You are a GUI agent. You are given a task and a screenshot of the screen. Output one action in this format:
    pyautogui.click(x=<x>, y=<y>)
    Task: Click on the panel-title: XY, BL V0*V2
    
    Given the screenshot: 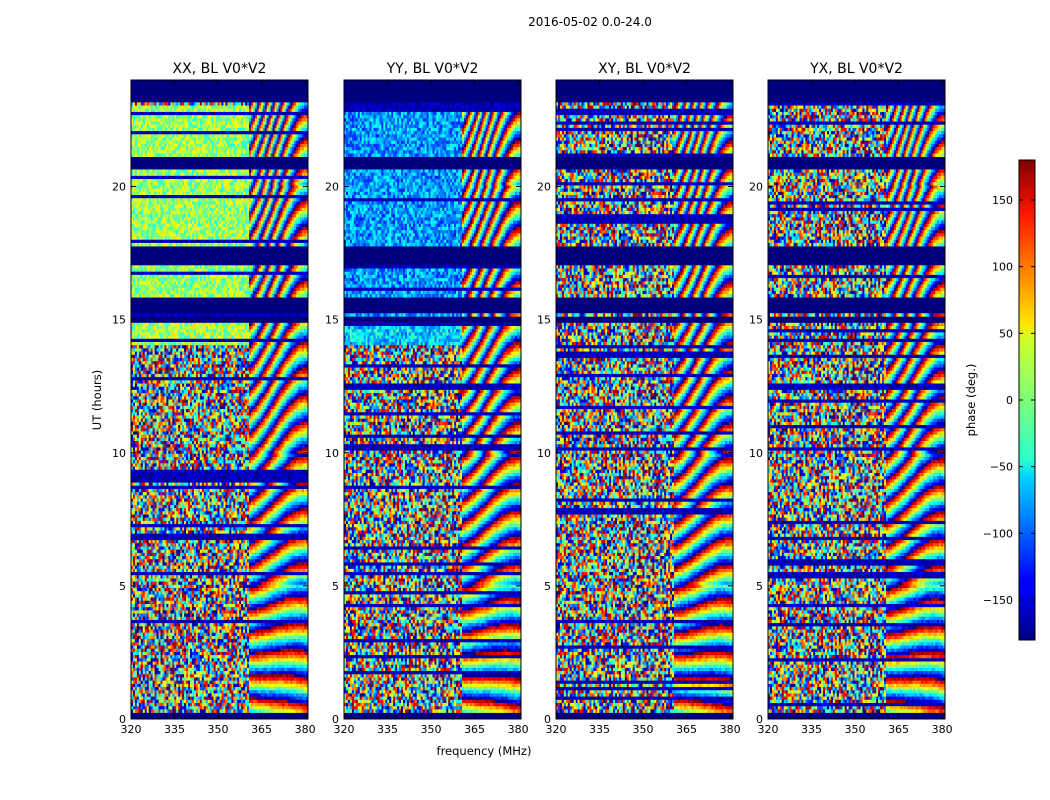 What is the action you would take?
    pyautogui.click(x=644, y=69)
    